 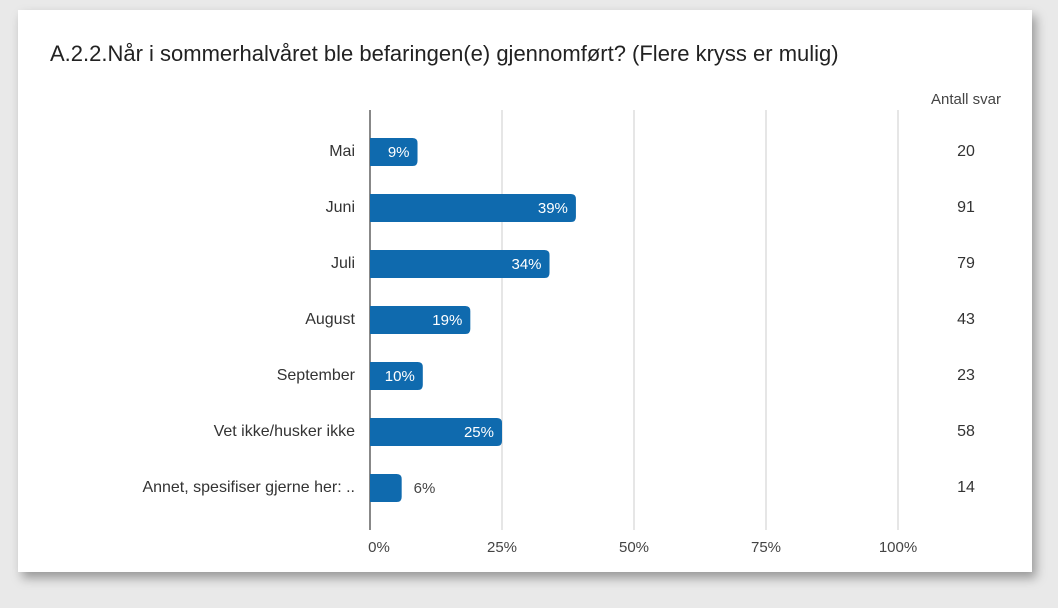 What do you see at coordinates (425, 488) in the screenshot?
I see `data-label: 6%` at bounding box center [425, 488].